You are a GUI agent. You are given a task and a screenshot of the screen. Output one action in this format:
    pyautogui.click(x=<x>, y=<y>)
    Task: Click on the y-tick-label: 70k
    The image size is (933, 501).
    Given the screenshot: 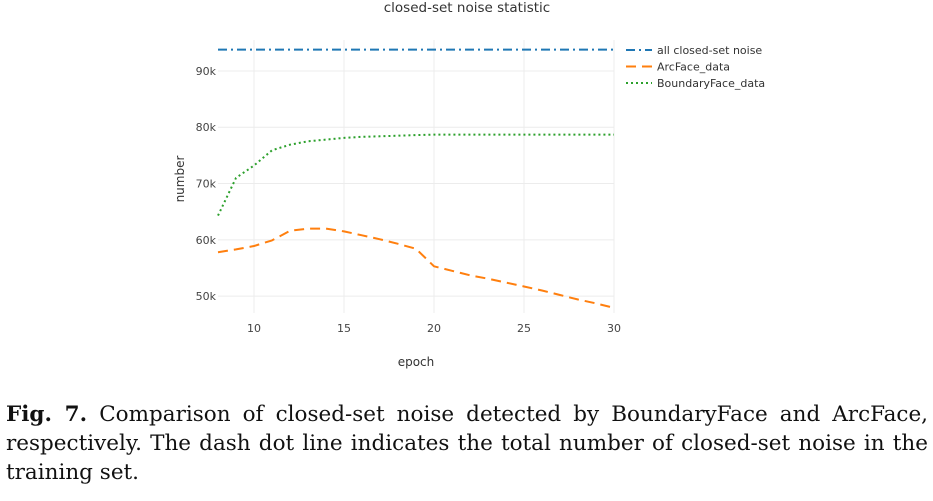 What is the action you would take?
    pyautogui.click(x=206, y=184)
    